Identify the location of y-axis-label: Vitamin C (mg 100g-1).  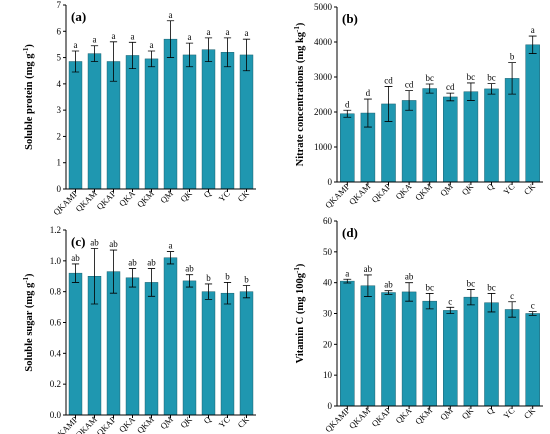
(299, 313).